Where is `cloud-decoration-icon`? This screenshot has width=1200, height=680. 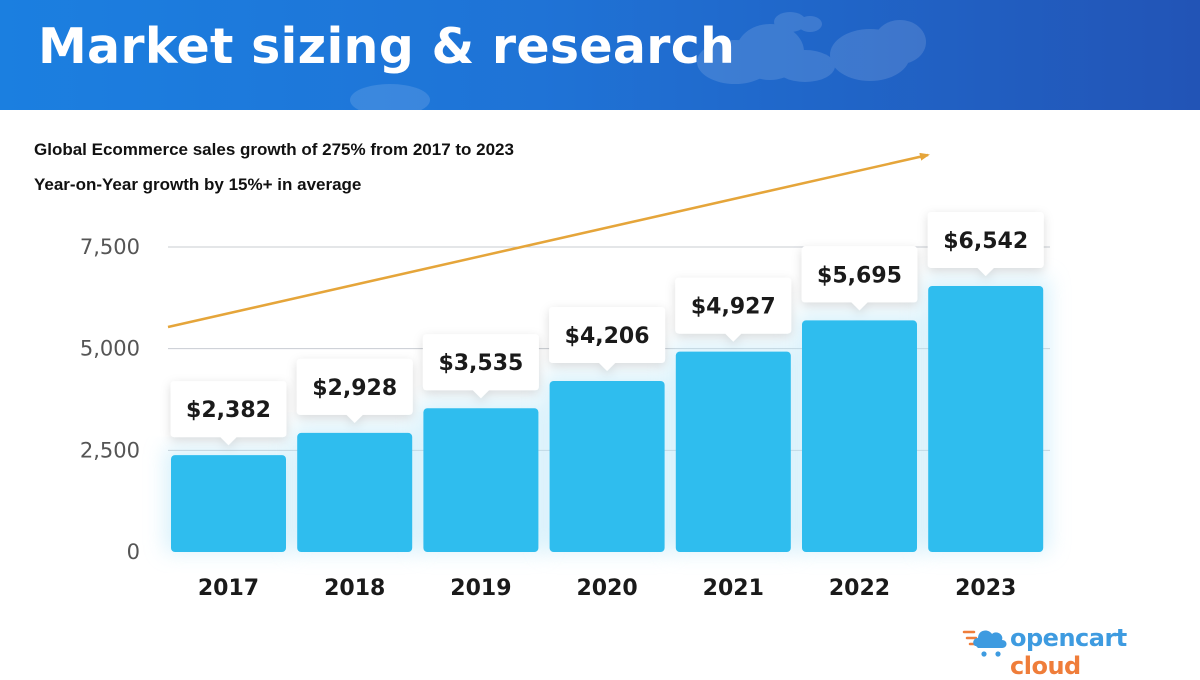
cloud-decoration-icon is located at coordinates (638, 61).